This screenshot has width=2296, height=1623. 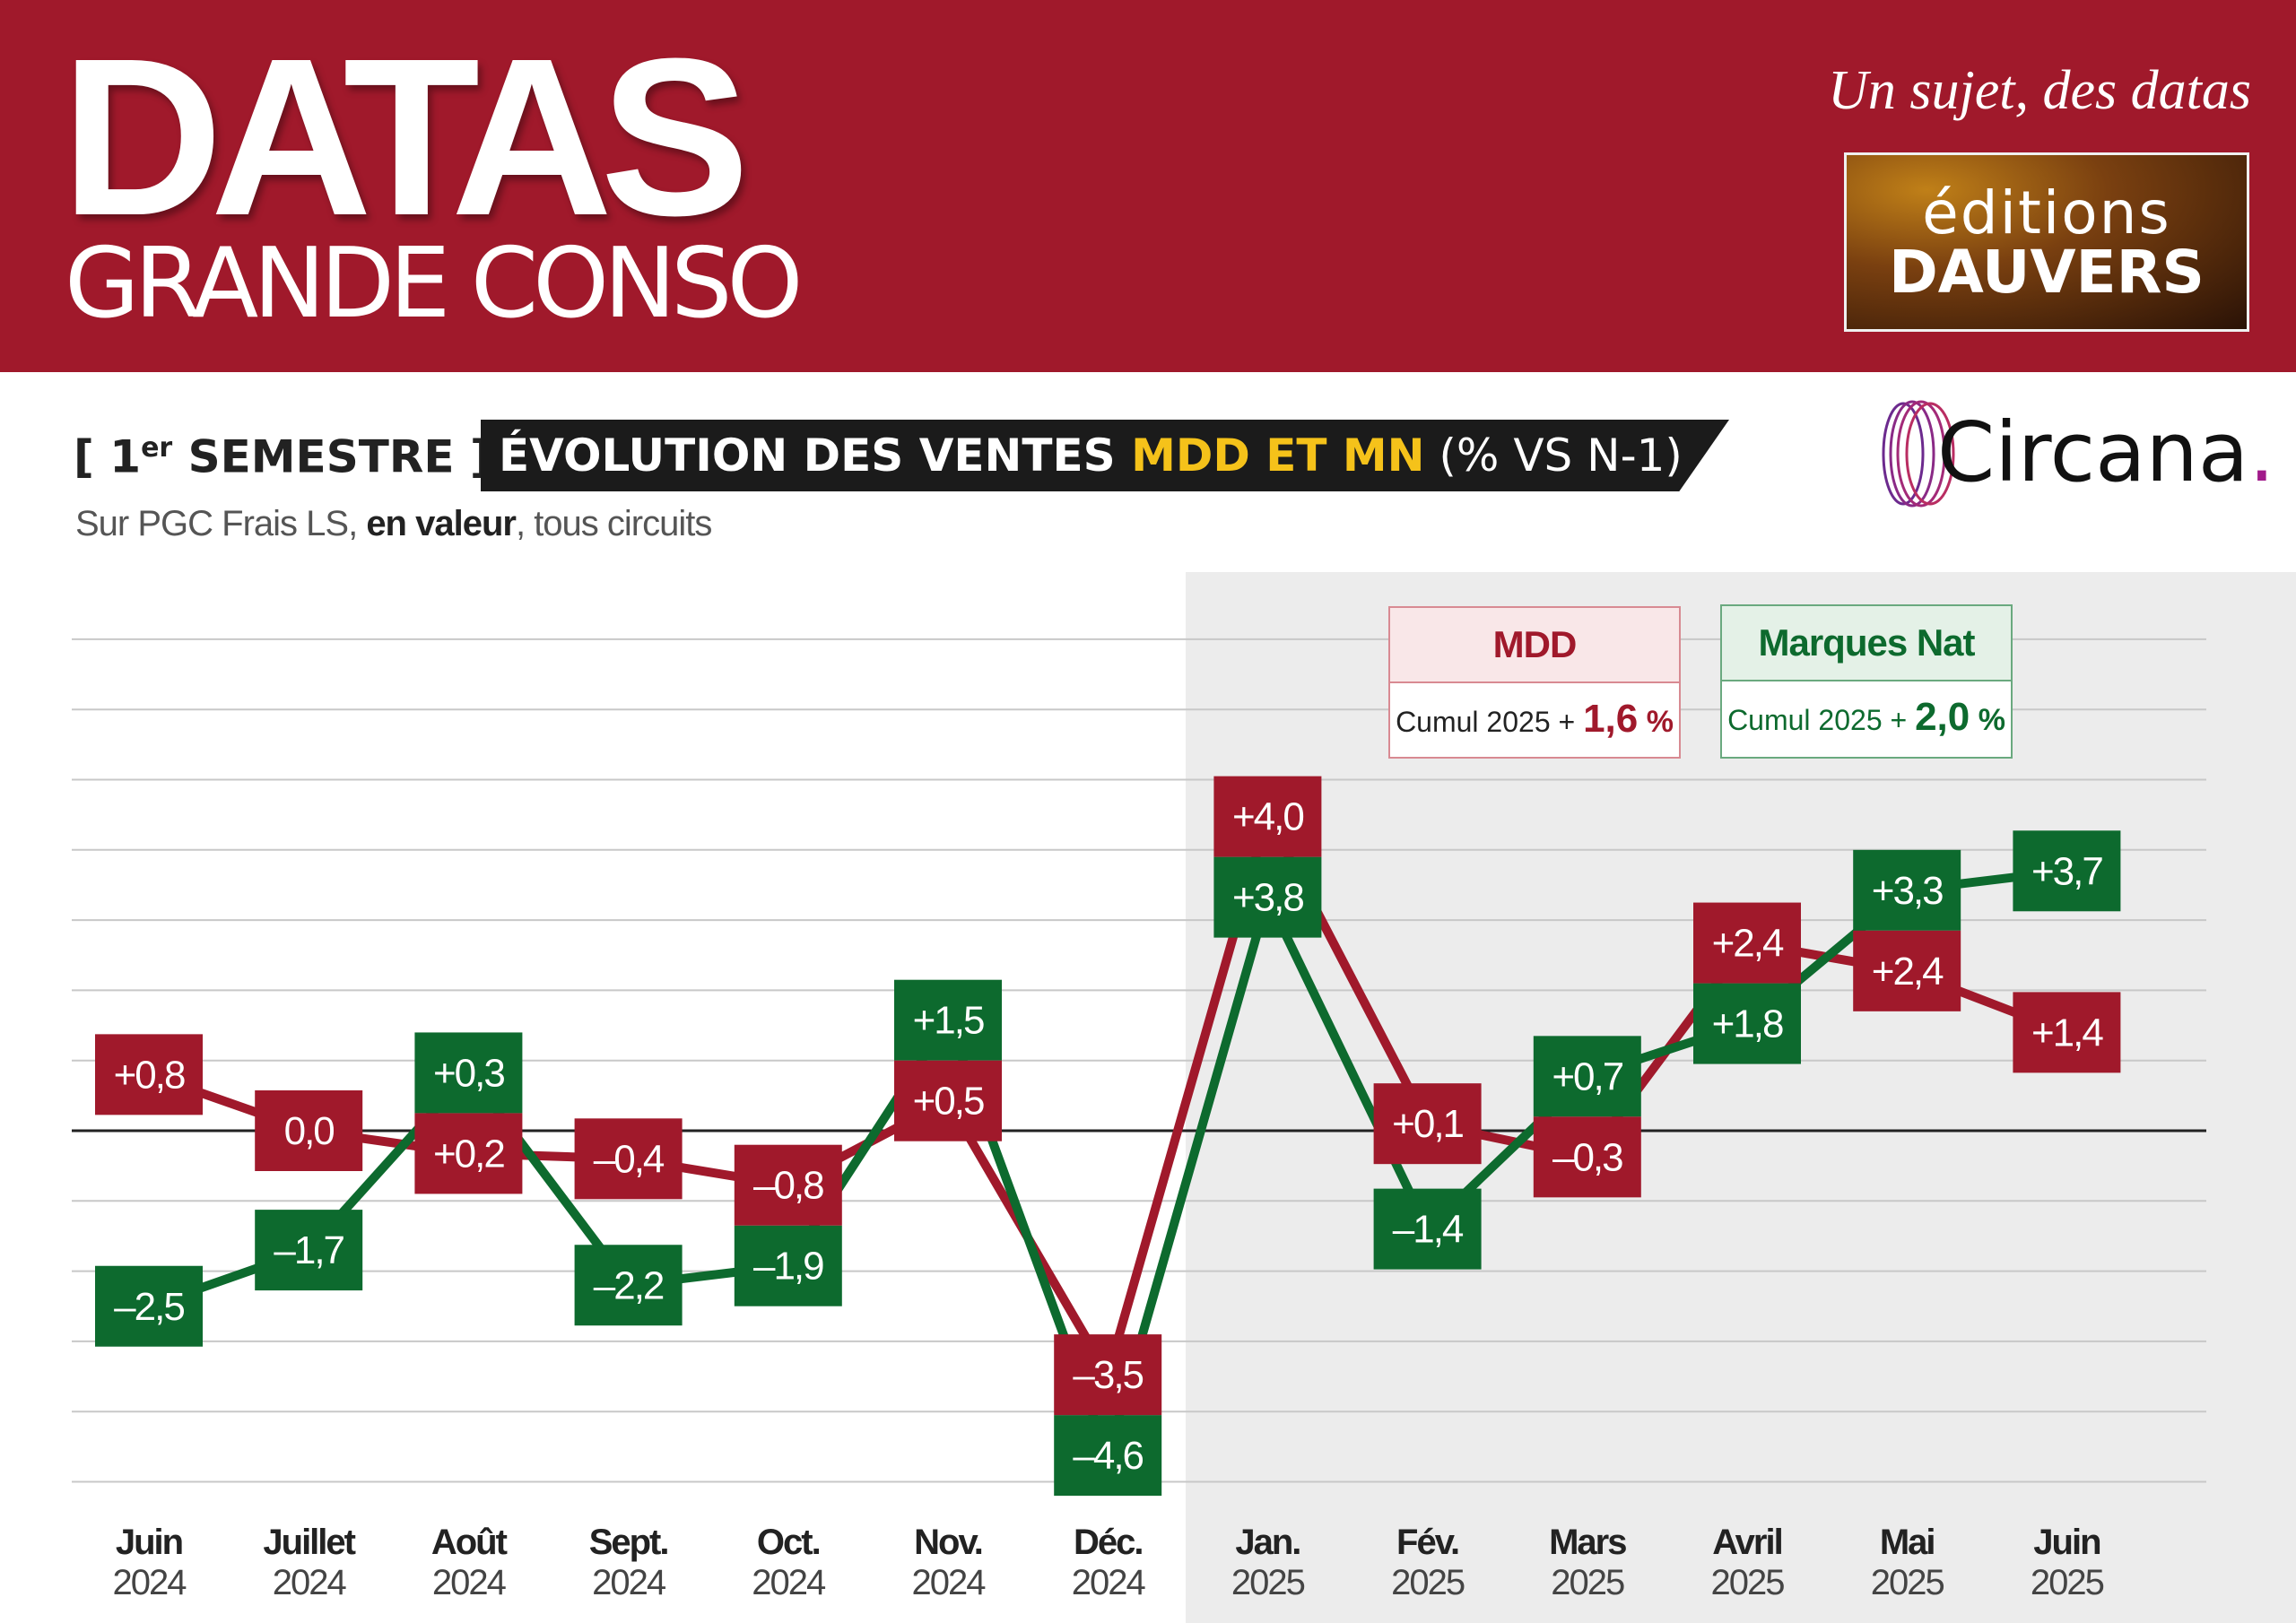 I want to click on data-label-mdd: +0,2, so click(x=468, y=1154).